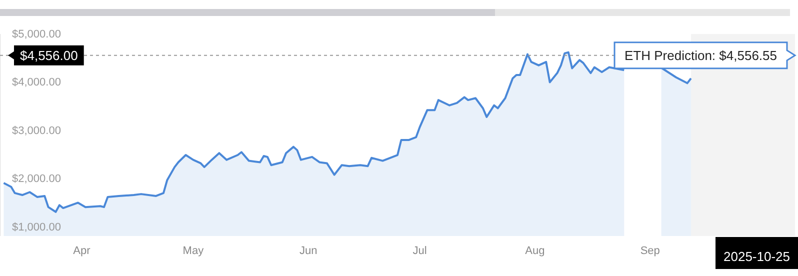  I want to click on y-tick-label: $5,000.00, so click(36, 34).